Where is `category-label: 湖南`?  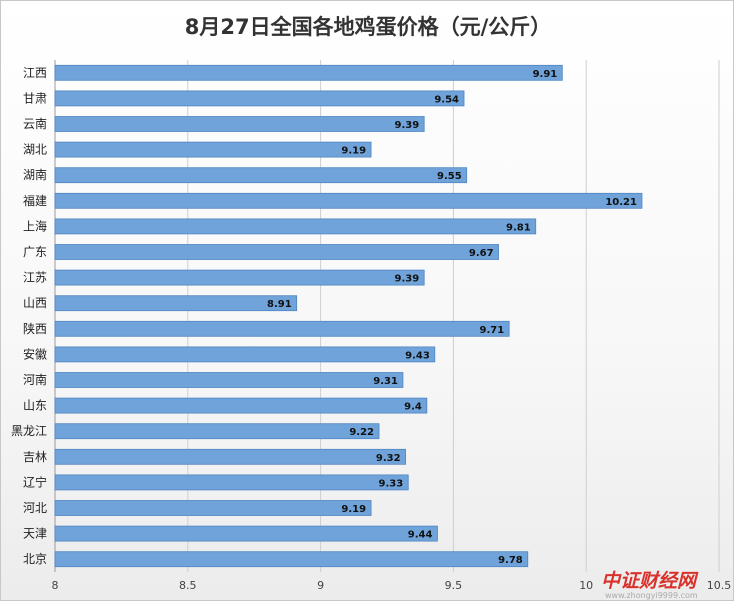 category-label: 湖南 is located at coordinates (35, 174).